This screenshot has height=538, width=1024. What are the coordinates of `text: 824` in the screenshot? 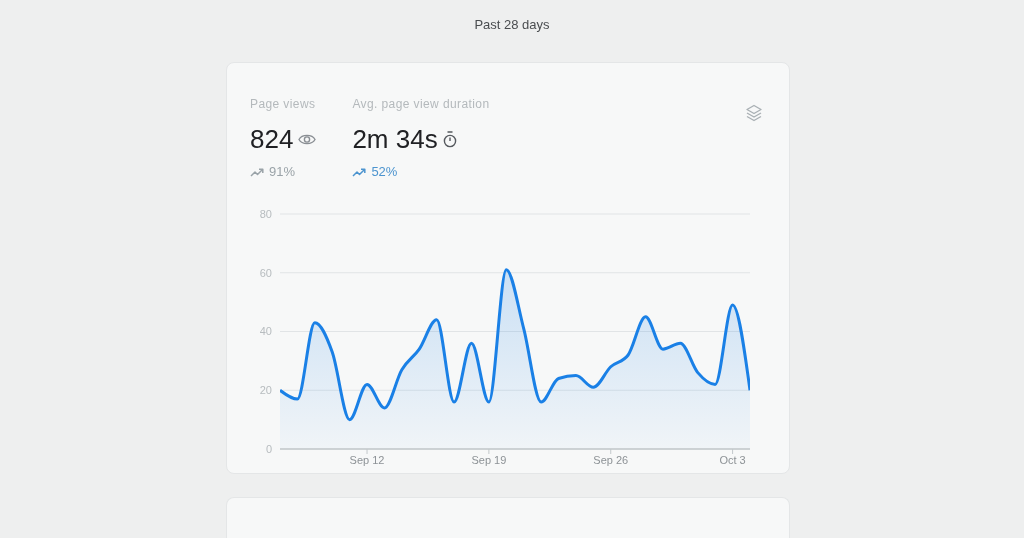 It's located at (272, 139).